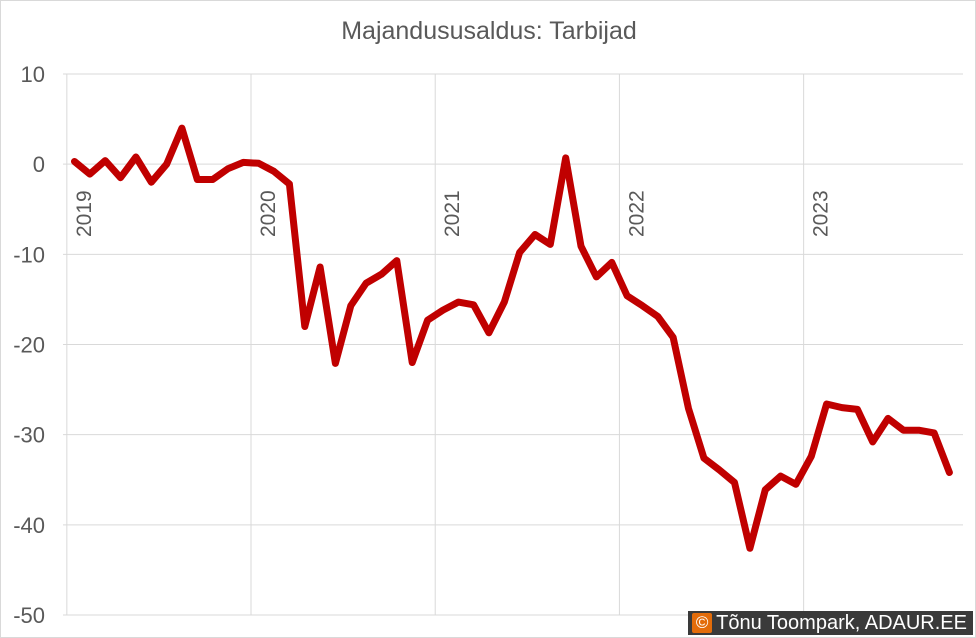  What do you see at coordinates (33, 74) in the screenshot?
I see `y-tick-label: 10` at bounding box center [33, 74].